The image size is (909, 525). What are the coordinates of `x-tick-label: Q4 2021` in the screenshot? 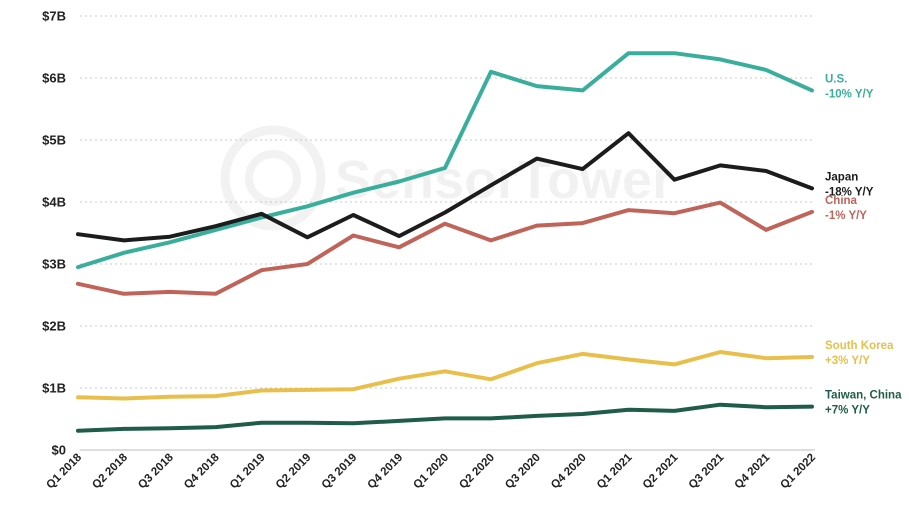 It's located at (753, 471).